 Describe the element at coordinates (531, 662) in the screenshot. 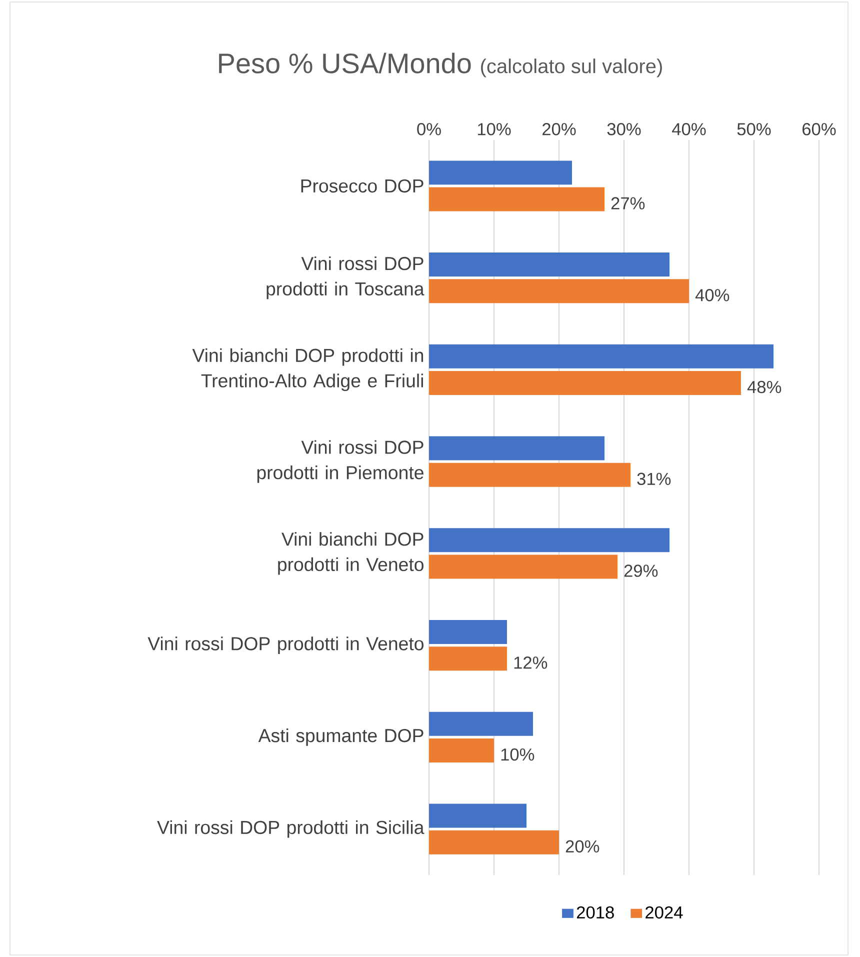

I see `data-label: 12%` at that location.